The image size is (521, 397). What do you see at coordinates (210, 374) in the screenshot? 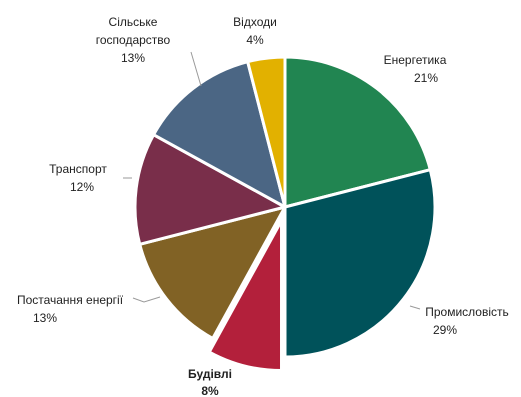
I see `slice-name-label-3: Будівлі` at bounding box center [210, 374].